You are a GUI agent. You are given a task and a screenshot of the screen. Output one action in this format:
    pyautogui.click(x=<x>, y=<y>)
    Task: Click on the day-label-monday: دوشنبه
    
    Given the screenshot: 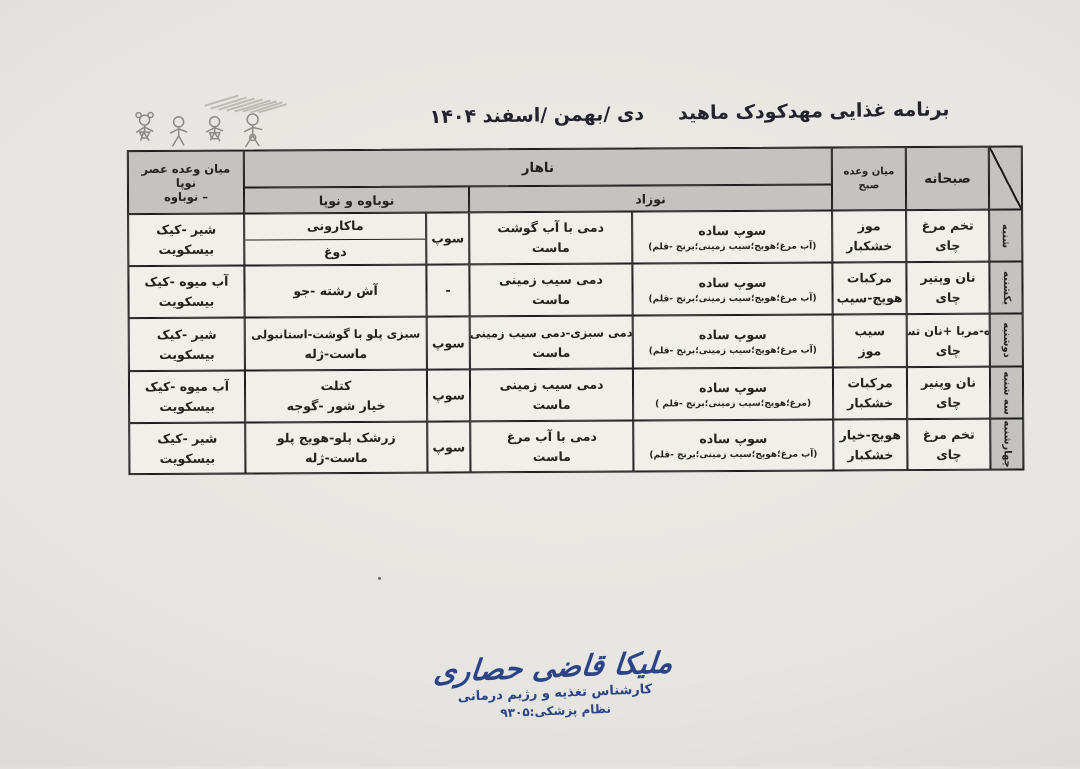 What is the action you would take?
    pyautogui.click(x=1006, y=340)
    